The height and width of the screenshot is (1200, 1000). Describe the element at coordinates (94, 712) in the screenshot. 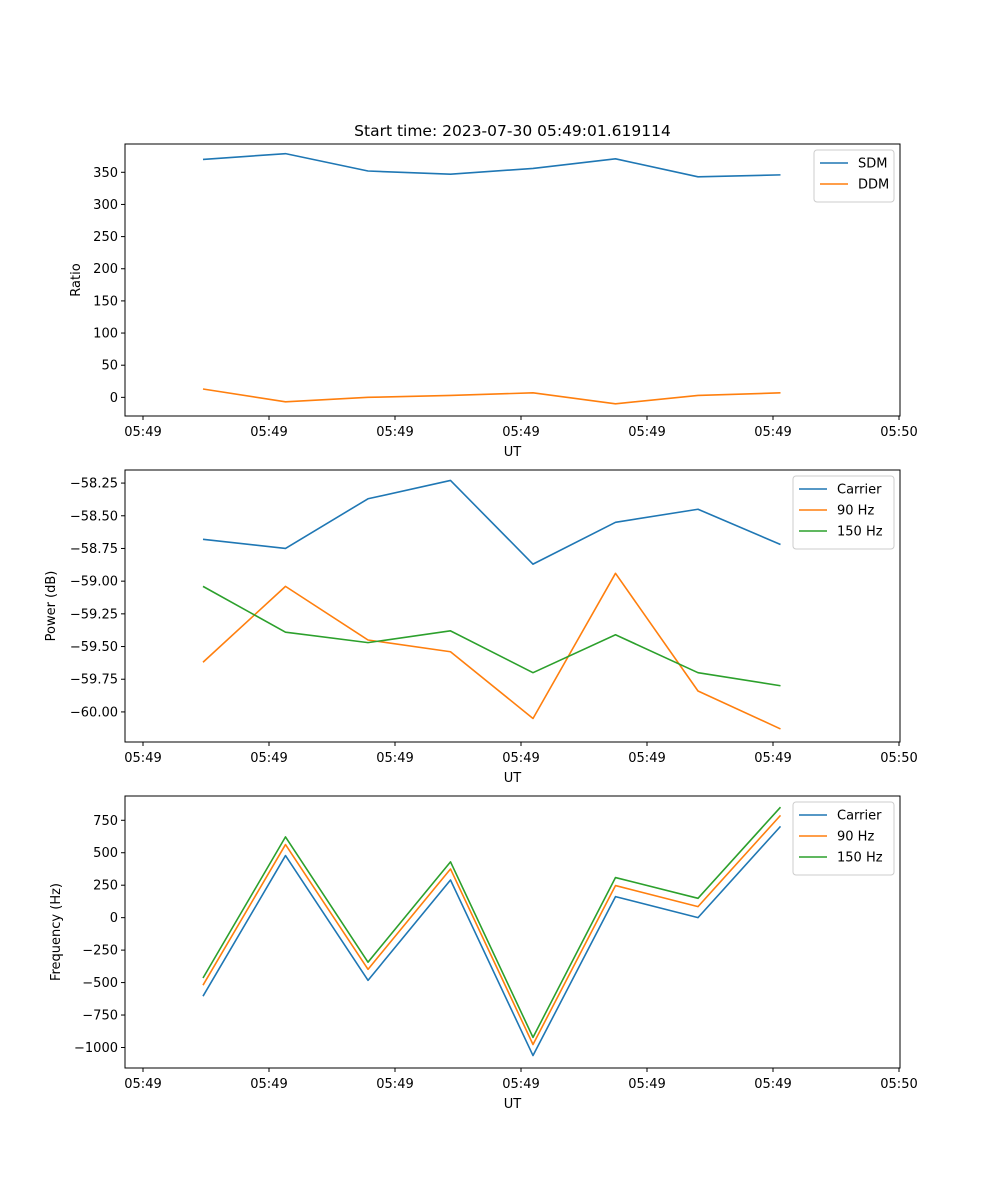

I see `y-tick-label: −60.00` at that location.